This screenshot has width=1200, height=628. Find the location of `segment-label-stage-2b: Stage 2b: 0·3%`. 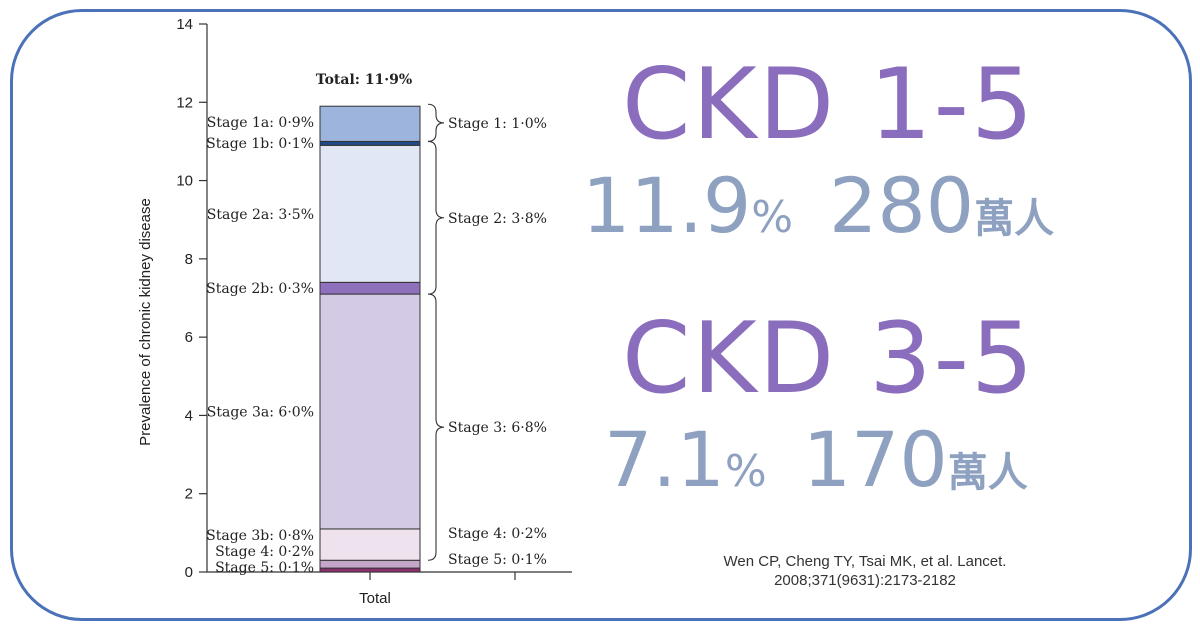

segment-label-stage-2b: Stage 2b: 0·3% is located at coordinates (260, 289).